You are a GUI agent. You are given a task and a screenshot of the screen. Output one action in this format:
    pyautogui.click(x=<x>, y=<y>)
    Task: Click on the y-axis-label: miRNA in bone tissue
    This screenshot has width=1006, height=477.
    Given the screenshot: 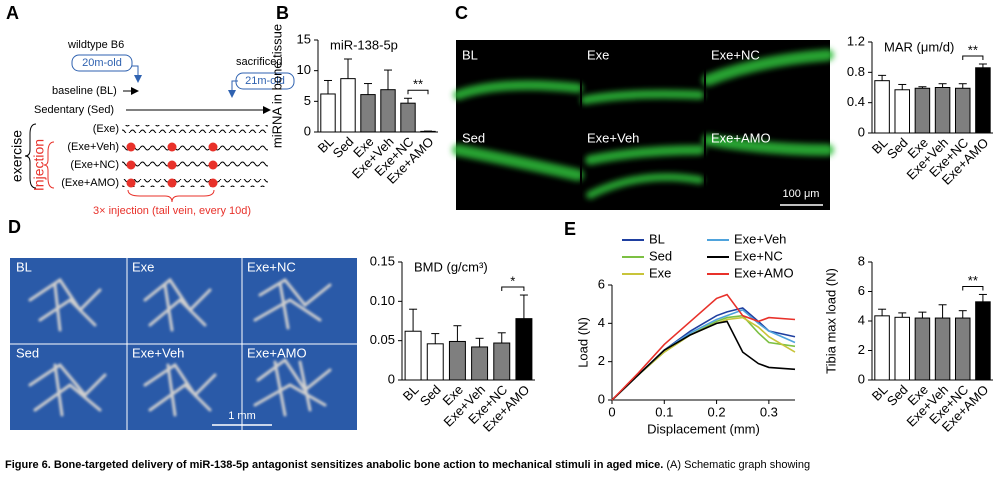 What is the action you would take?
    pyautogui.click(x=276, y=86)
    